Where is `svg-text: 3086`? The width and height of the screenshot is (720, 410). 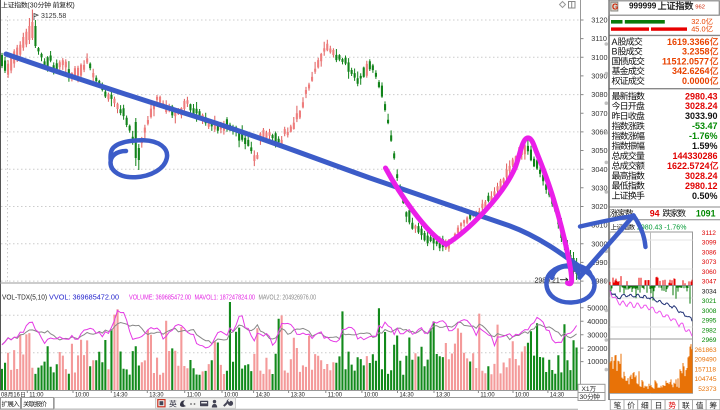 svg-text: 3086 is located at coordinates (709, 253).